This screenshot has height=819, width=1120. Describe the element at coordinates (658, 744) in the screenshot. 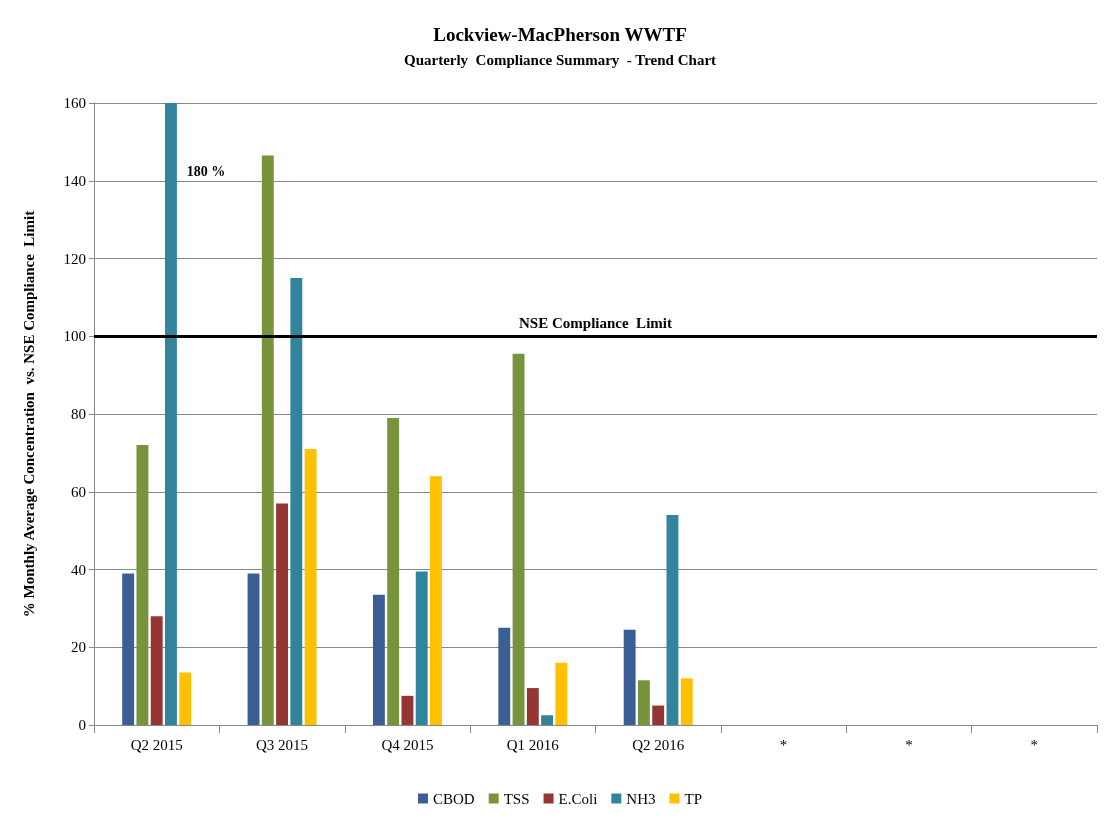

I see `x-tick-label: Q2 2016` at that location.